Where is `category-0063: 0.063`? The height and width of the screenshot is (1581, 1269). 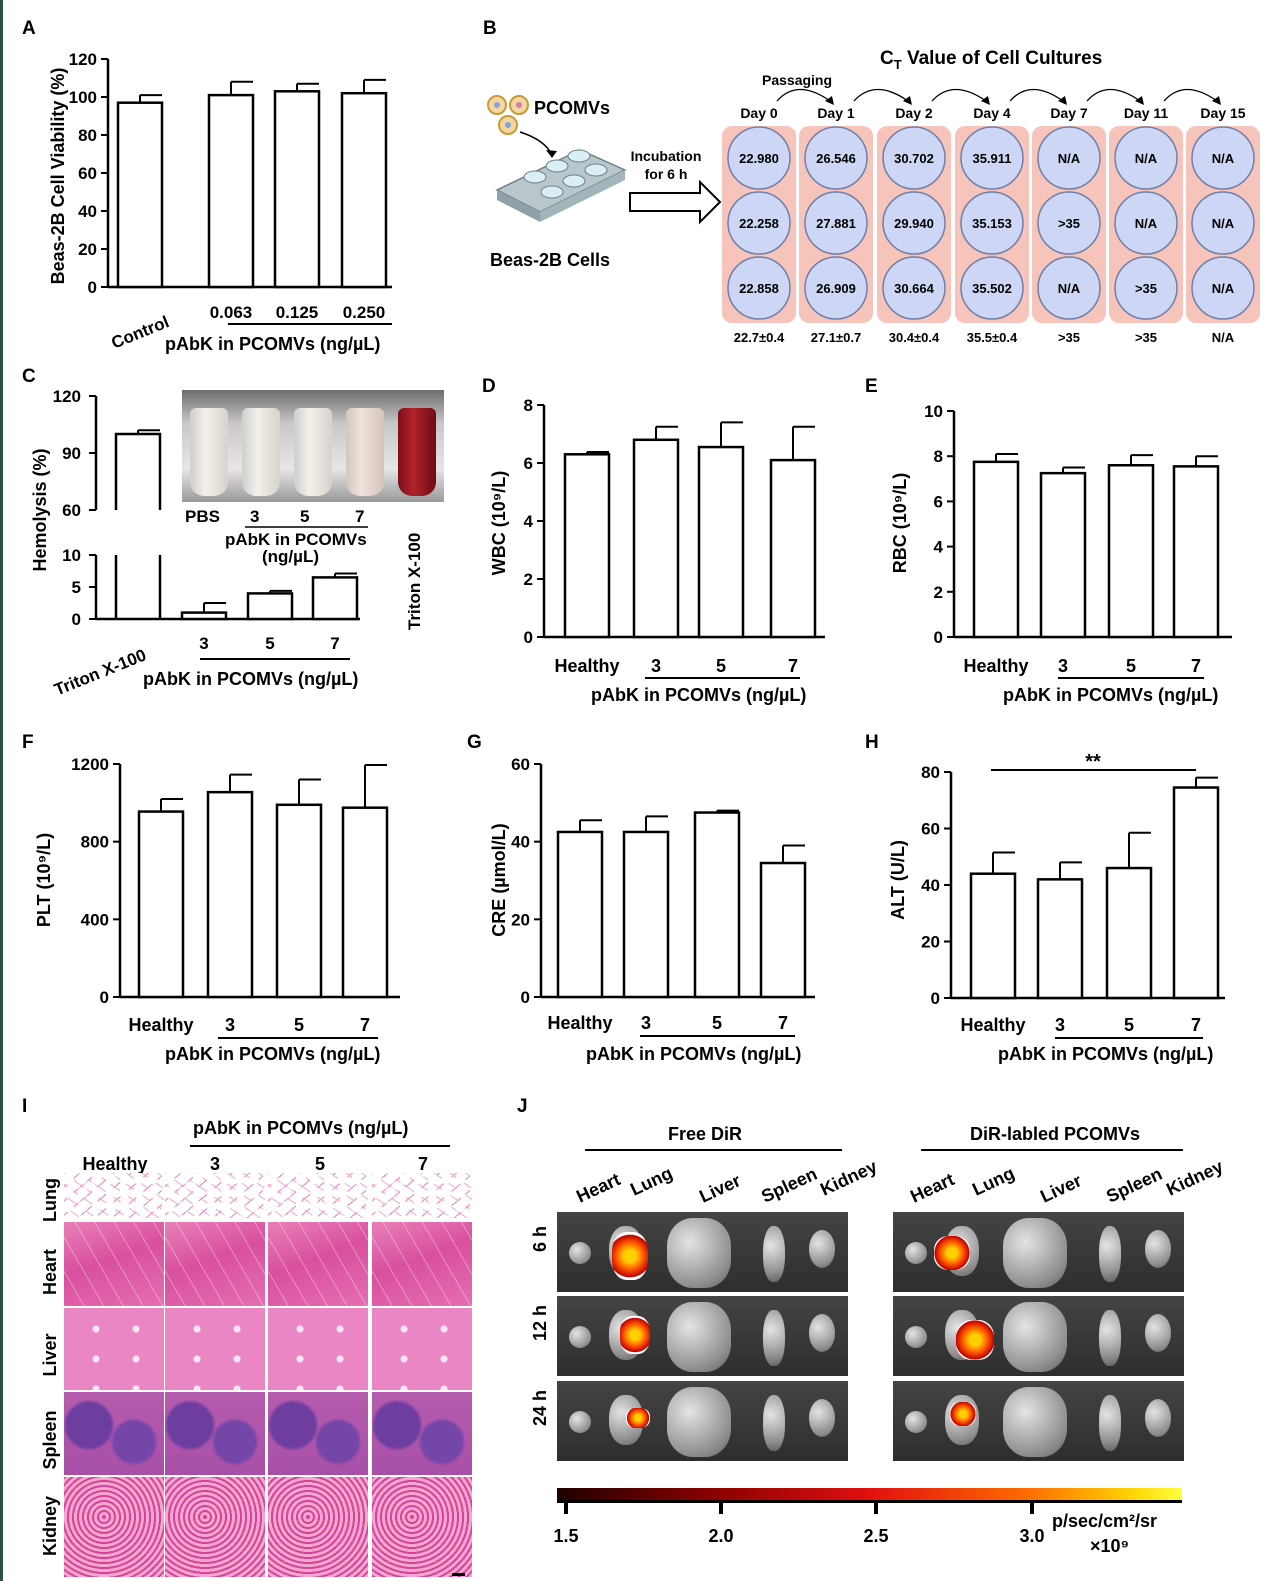
category-0063: 0.063 is located at coordinates (231, 312).